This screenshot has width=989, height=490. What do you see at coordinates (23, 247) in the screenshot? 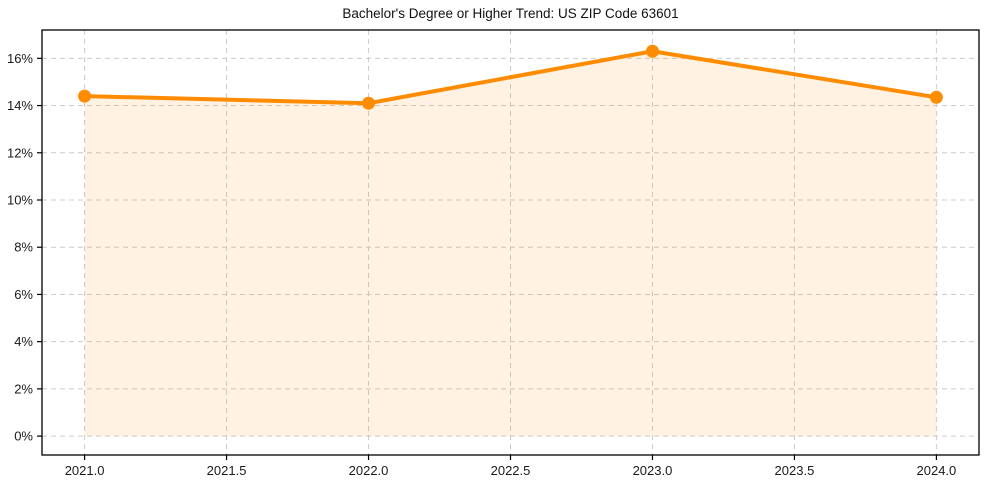
I see `y-tick-label: 8%` at bounding box center [23, 247].